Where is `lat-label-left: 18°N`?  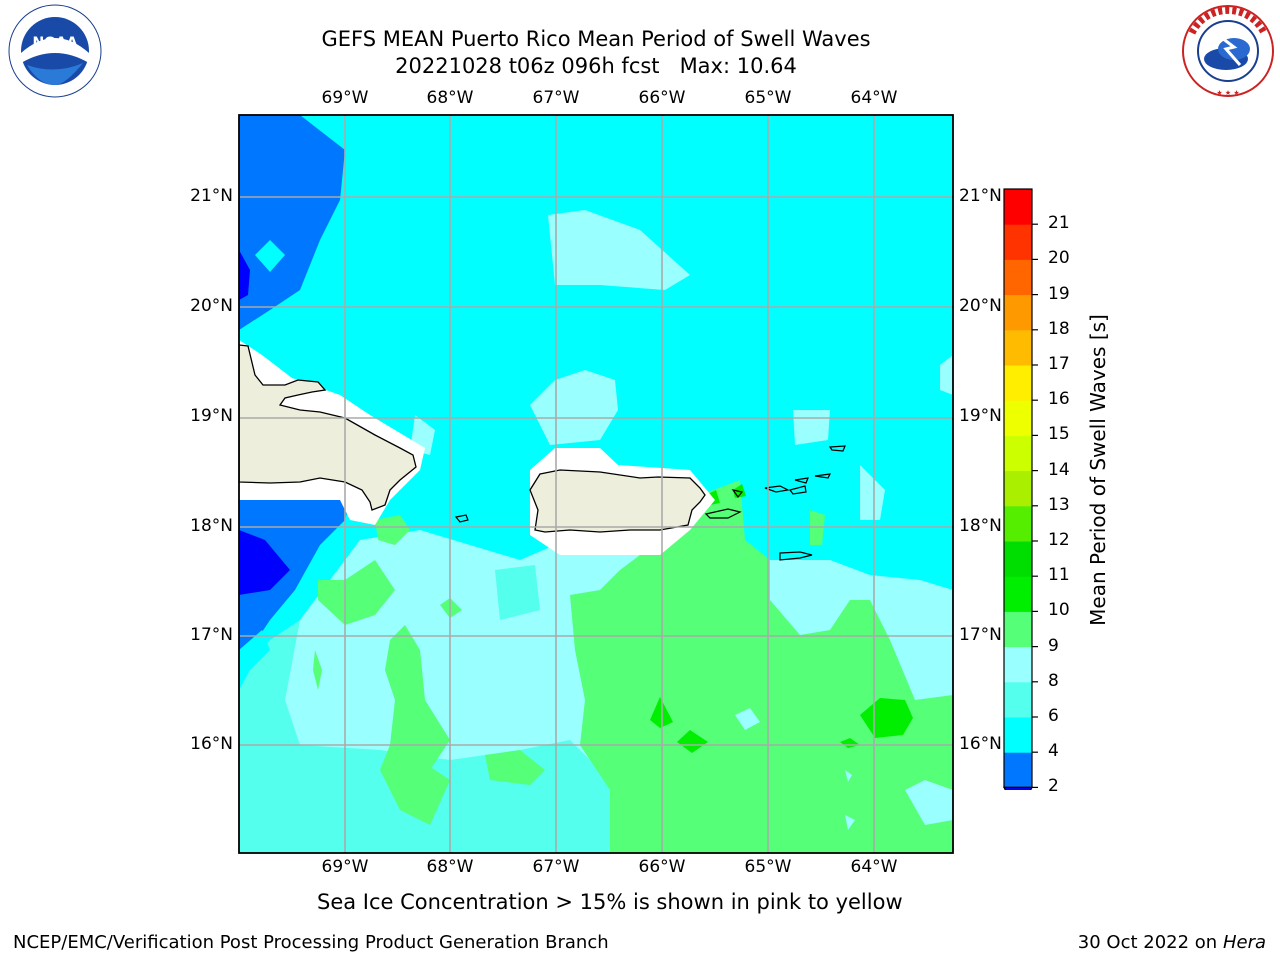
lat-label-left: 18°N is located at coordinates (211, 526).